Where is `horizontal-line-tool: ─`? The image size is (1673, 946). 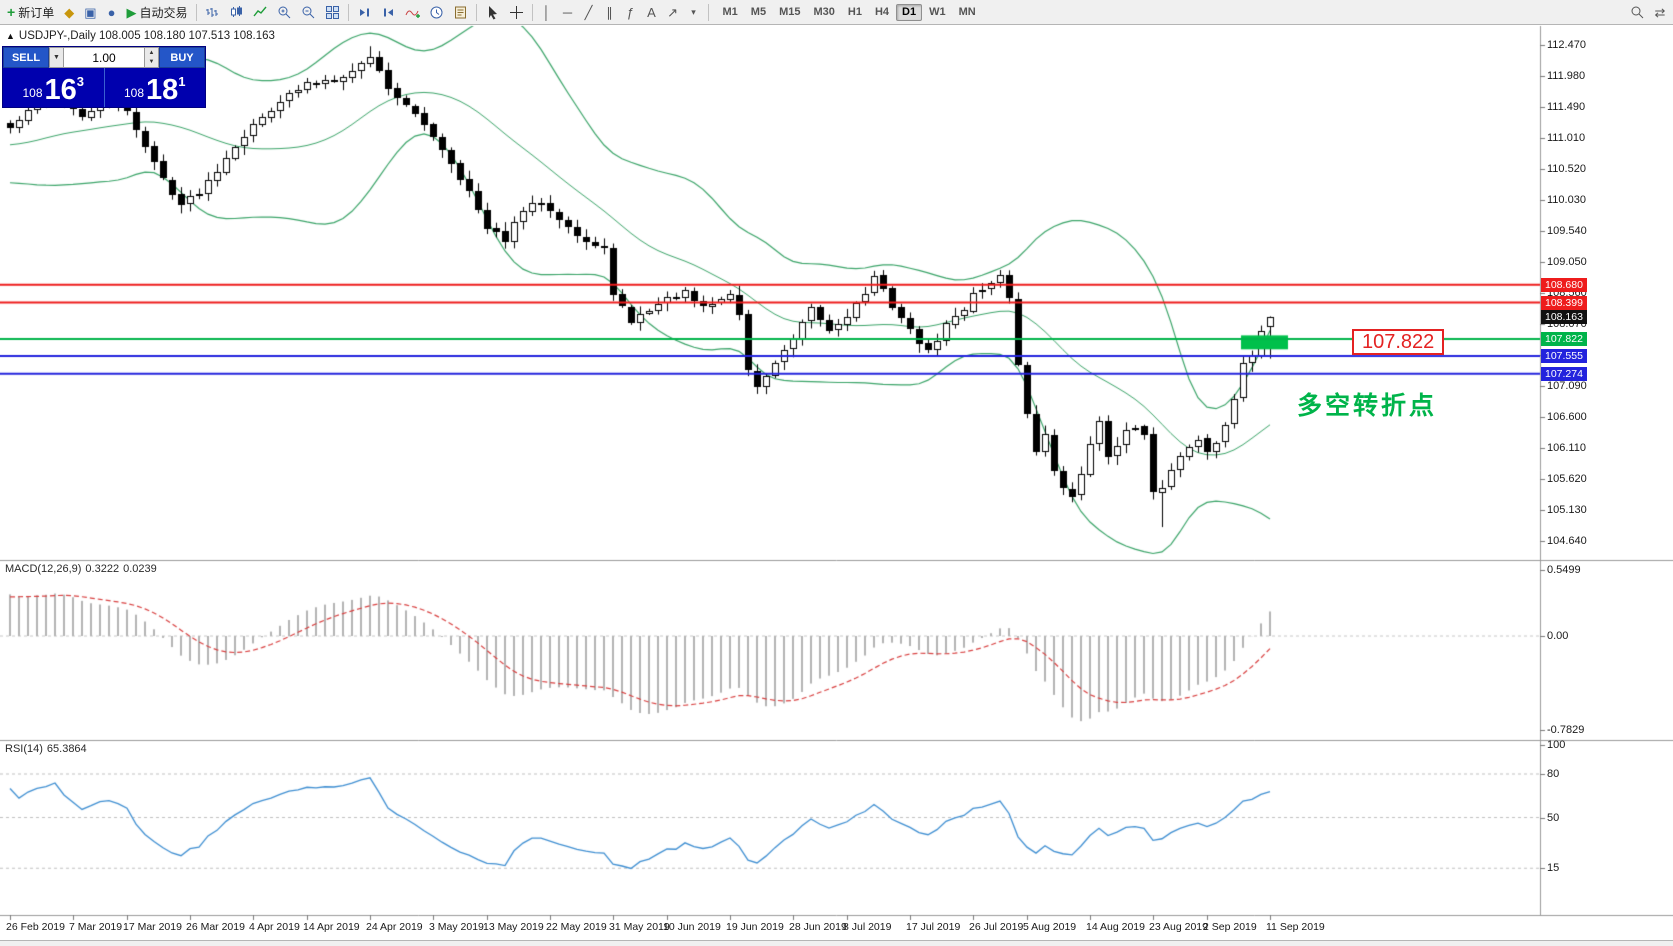
horizontal-line-tool: ─ is located at coordinates (568, 12).